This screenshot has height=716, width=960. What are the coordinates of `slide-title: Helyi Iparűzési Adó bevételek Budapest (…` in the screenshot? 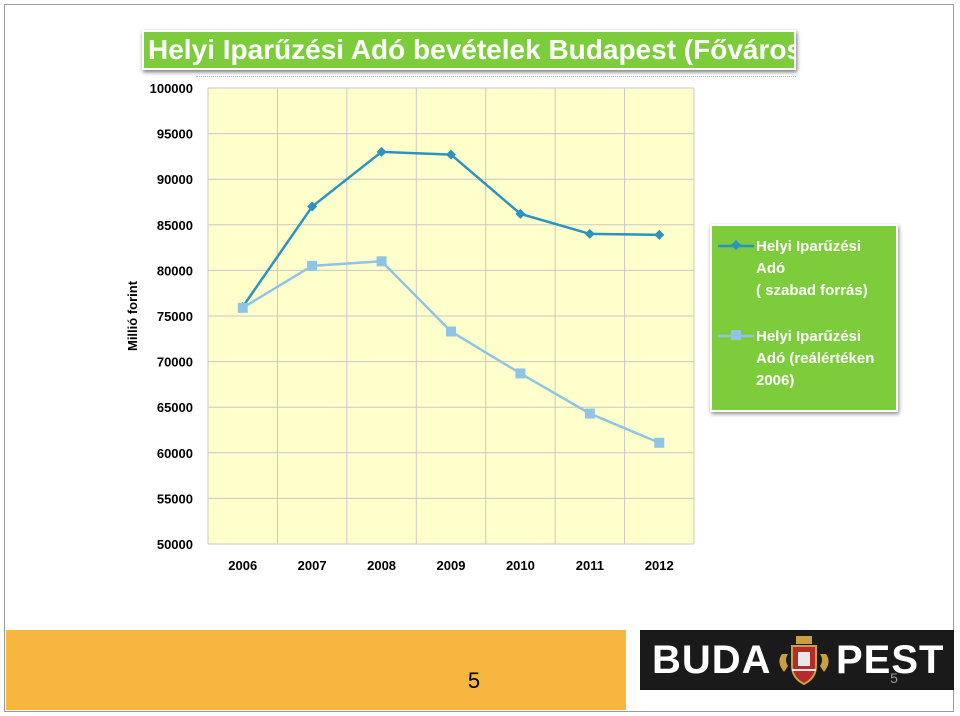 It's located at (469, 50).